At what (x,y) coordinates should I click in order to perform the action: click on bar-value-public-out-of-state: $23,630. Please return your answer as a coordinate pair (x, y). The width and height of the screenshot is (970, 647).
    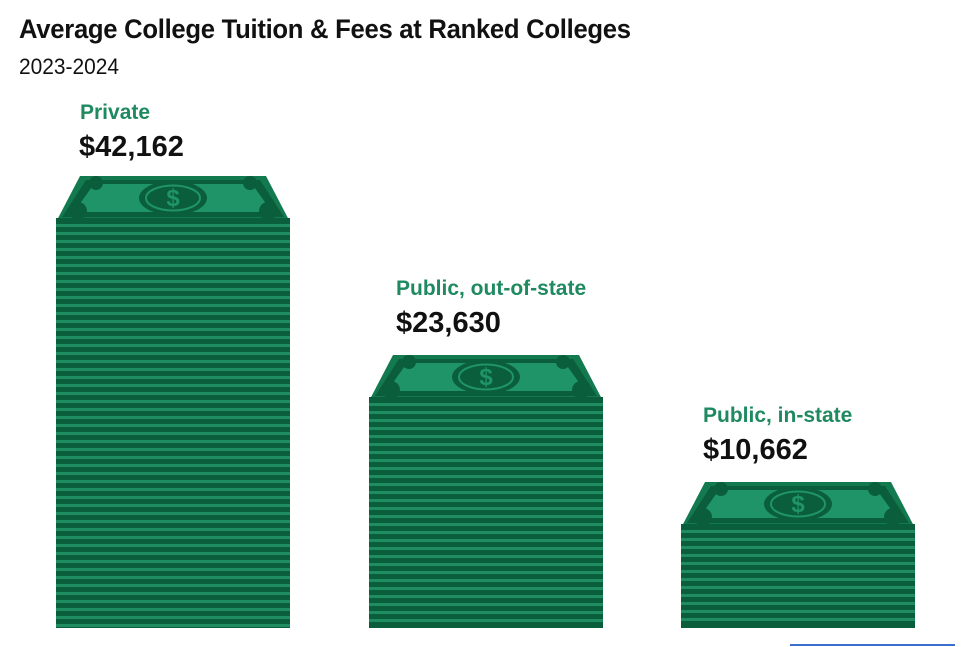
    Looking at the image, I should click on (448, 323).